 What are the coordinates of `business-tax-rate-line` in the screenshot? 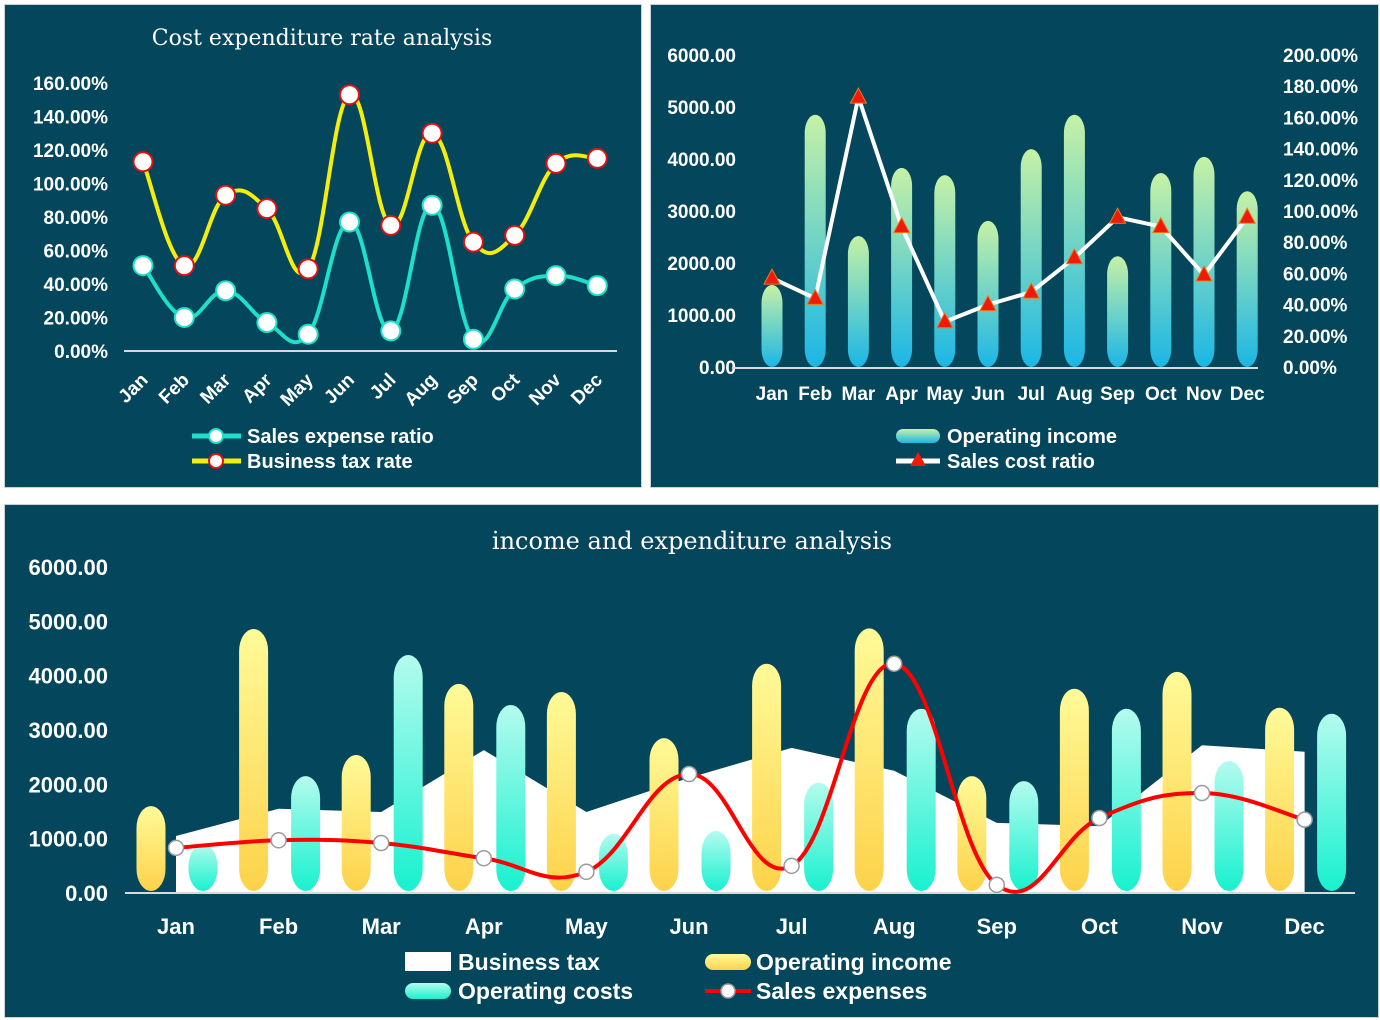 It's located at (369, 184).